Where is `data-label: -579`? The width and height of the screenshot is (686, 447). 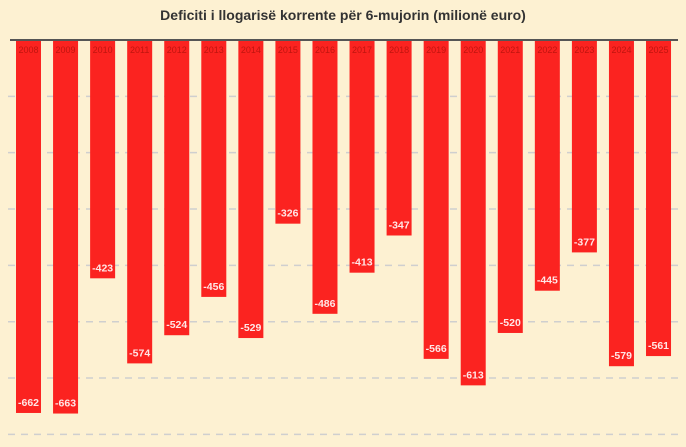 data-label: -579 is located at coordinates (621, 356).